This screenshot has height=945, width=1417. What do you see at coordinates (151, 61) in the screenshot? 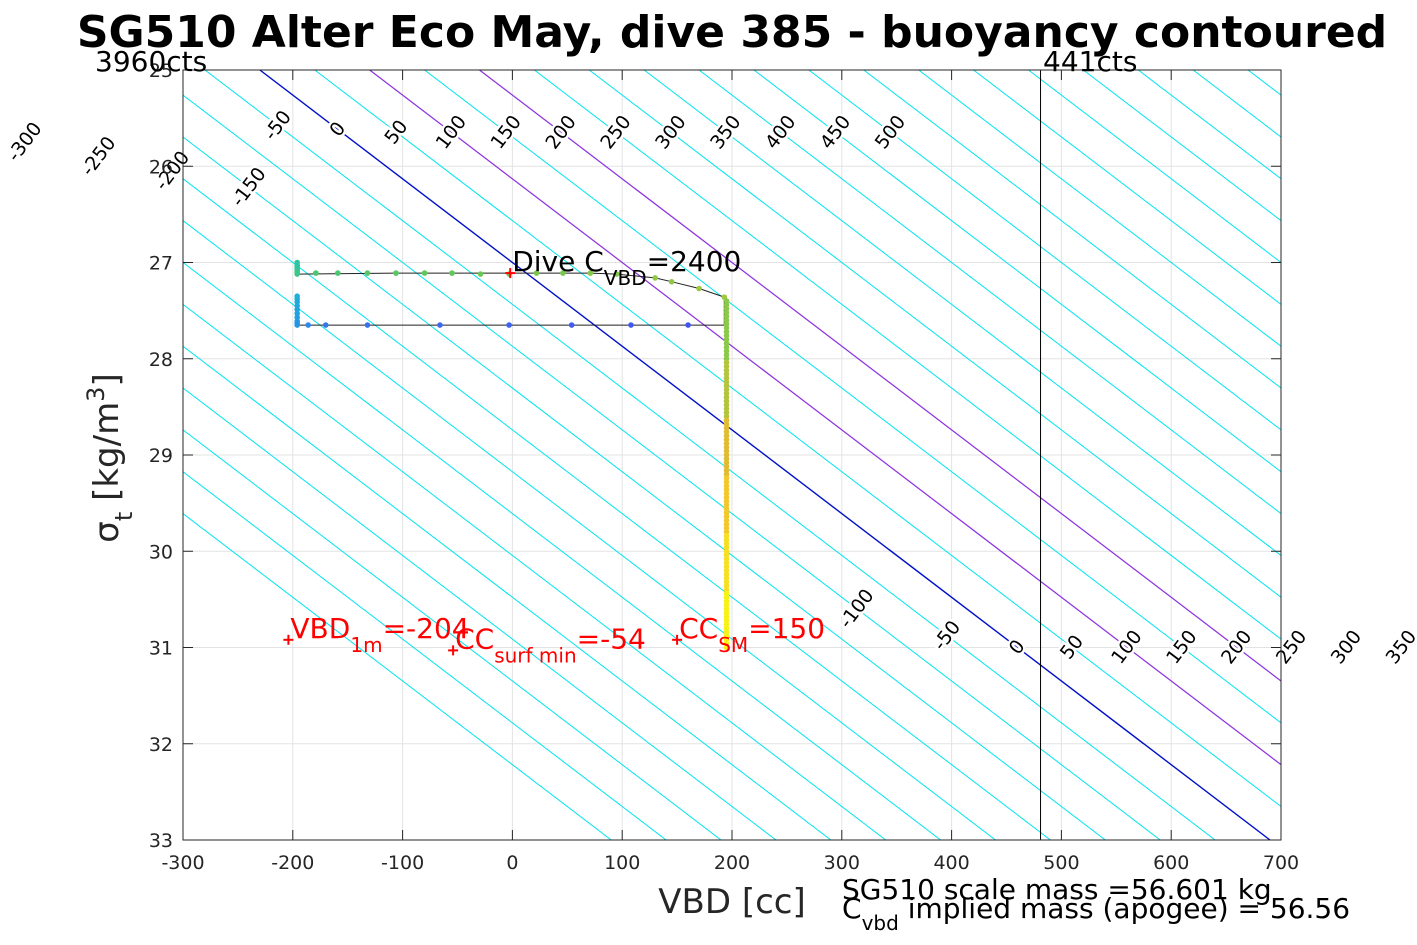
I see `vbd-min-label: 3960cts` at bounding box center [151, 61].